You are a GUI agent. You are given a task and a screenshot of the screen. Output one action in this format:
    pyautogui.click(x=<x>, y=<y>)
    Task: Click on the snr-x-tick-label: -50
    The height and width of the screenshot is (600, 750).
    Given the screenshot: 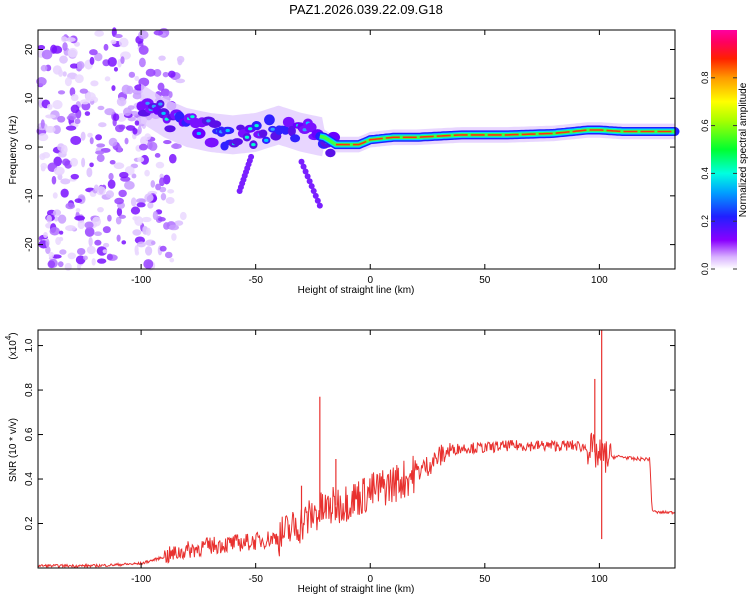 What is the action you would take?
    pyautogui.click(x=255, y=579)
    